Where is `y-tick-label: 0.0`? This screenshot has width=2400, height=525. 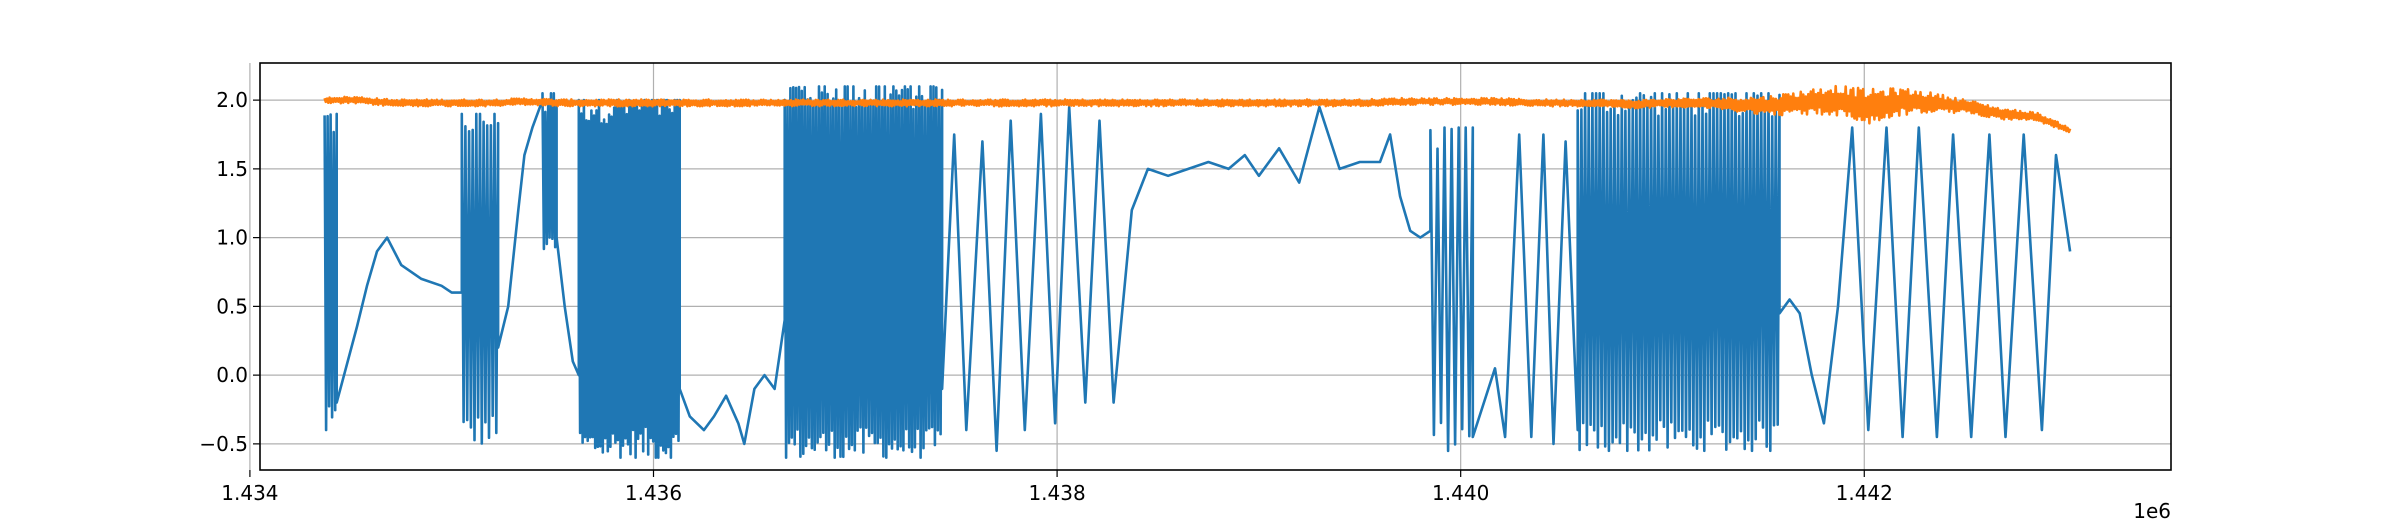 y-tick-label: 0.0 is located at coordinates (232, 375).